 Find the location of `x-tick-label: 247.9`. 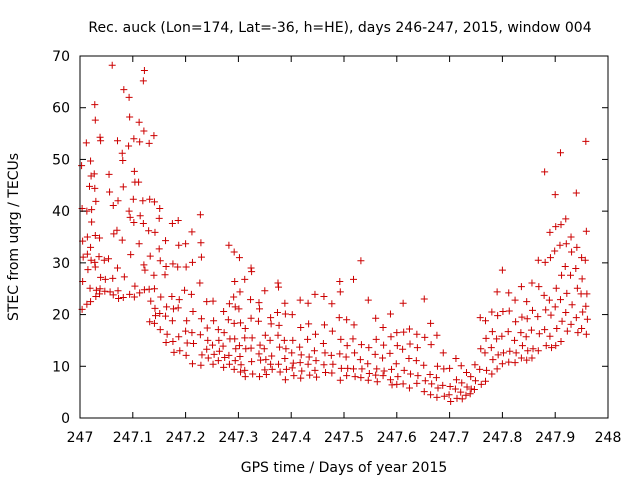

x-tick-label: 247.9 is located at coordinates (555, 438).